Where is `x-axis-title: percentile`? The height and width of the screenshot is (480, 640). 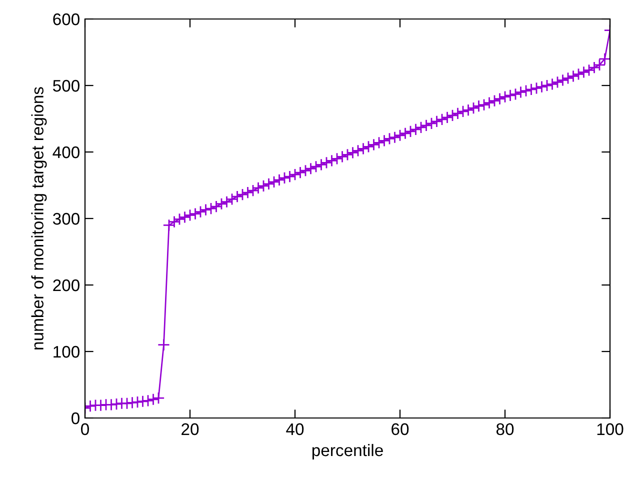 x-axis-title: percentile is located at coordinates (347, 452).